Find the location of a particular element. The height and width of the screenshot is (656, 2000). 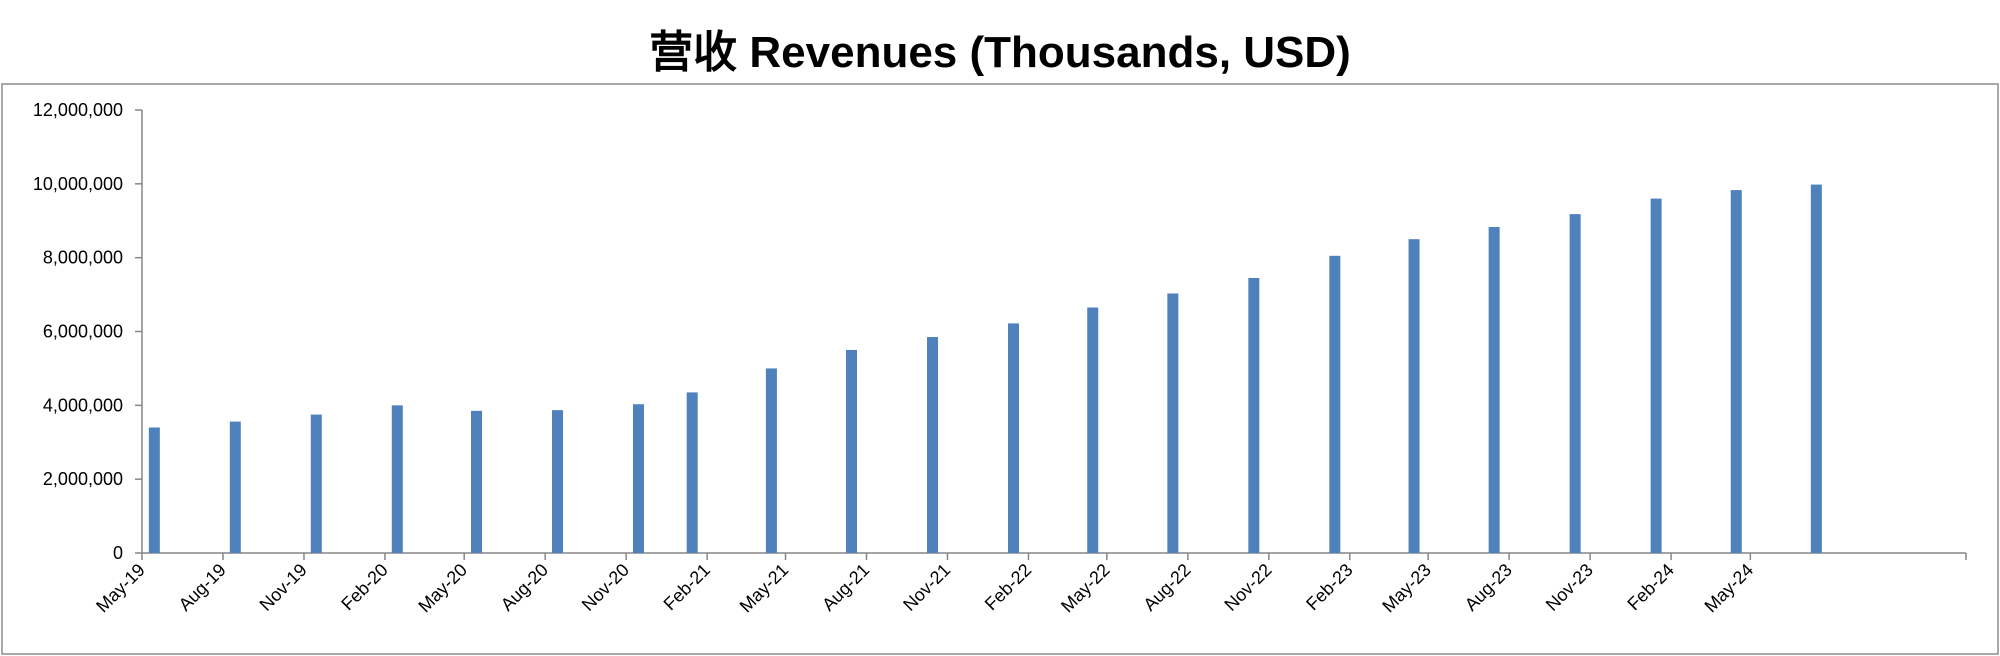

x-tick-label: Nov-21 is located at coordinates (926, 587).